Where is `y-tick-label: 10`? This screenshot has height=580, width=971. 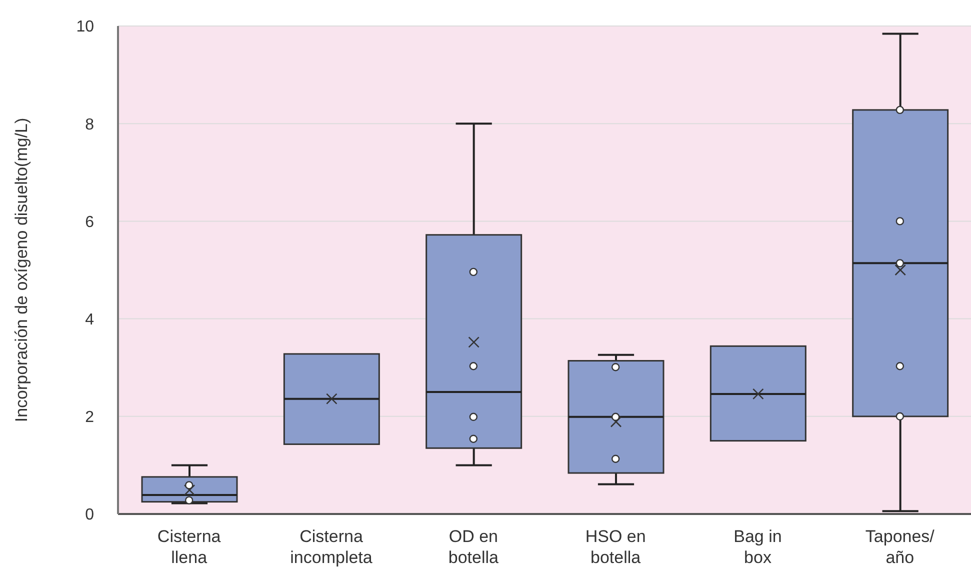
y-tick-label: 10 is located at coordinates (85, 27).